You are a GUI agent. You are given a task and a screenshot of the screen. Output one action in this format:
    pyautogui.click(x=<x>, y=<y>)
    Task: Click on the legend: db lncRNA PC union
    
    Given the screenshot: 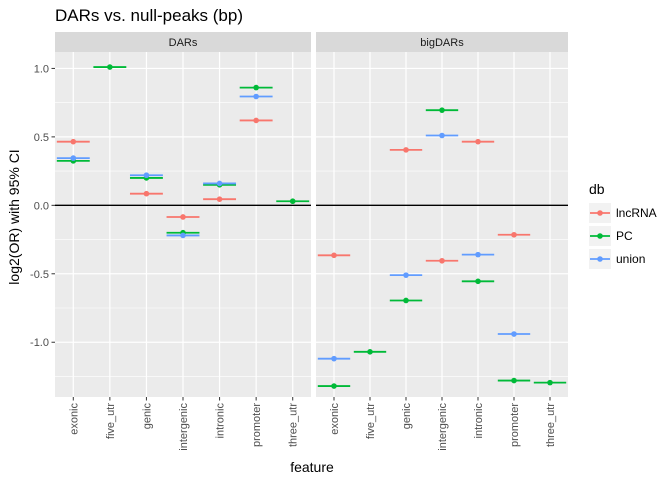 What is the action you would take?
    pyautogui.click(x=623, y=225)
    